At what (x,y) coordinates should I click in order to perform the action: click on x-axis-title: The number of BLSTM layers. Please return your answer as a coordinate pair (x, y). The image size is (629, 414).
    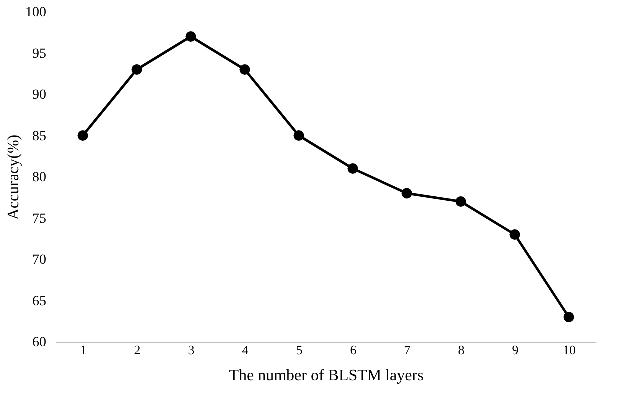
    Looking at the image, I should click on (326, 376).